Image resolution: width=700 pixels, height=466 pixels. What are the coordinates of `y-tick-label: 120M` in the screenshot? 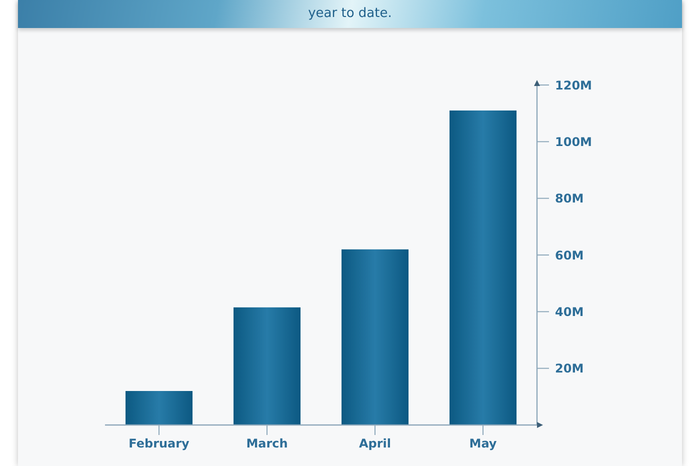 It's located at (573, 85).